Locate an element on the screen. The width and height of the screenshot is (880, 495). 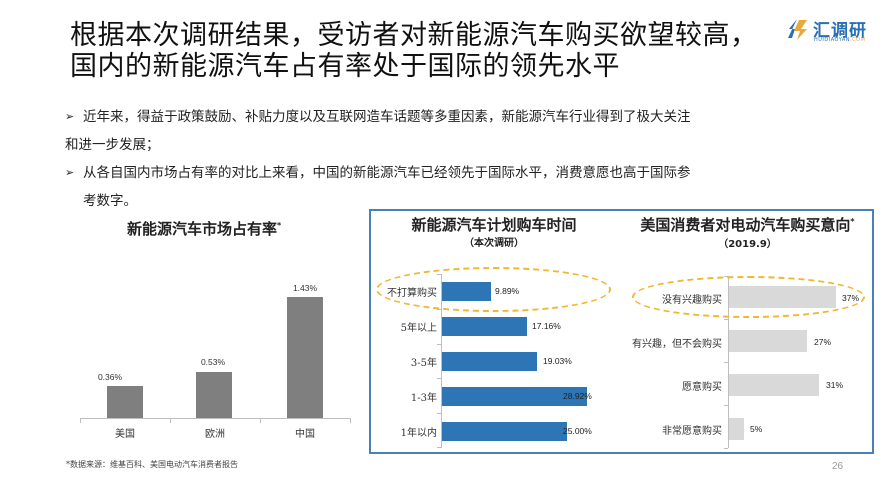
x-axis-label: 欧洲 is located at coordinates (215, 434).